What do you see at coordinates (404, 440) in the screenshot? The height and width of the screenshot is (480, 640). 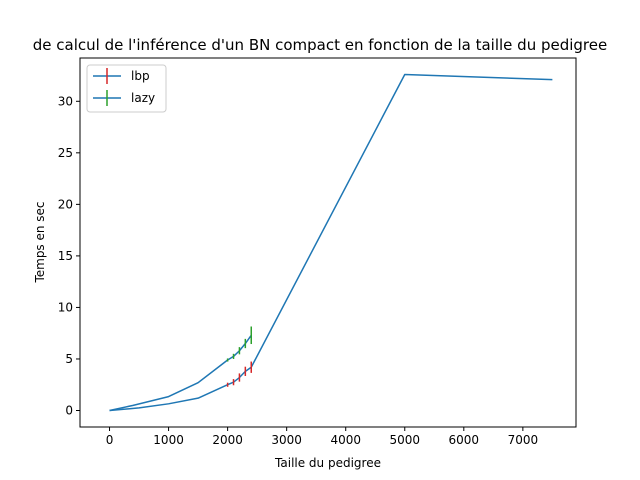 I see `x-tick-label: 5000` at bounding box center [404, 440].